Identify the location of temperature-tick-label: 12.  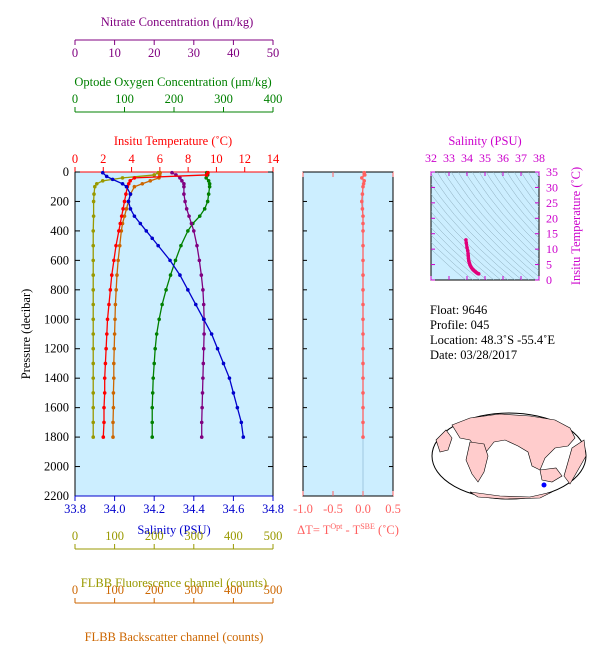
(244, 159).